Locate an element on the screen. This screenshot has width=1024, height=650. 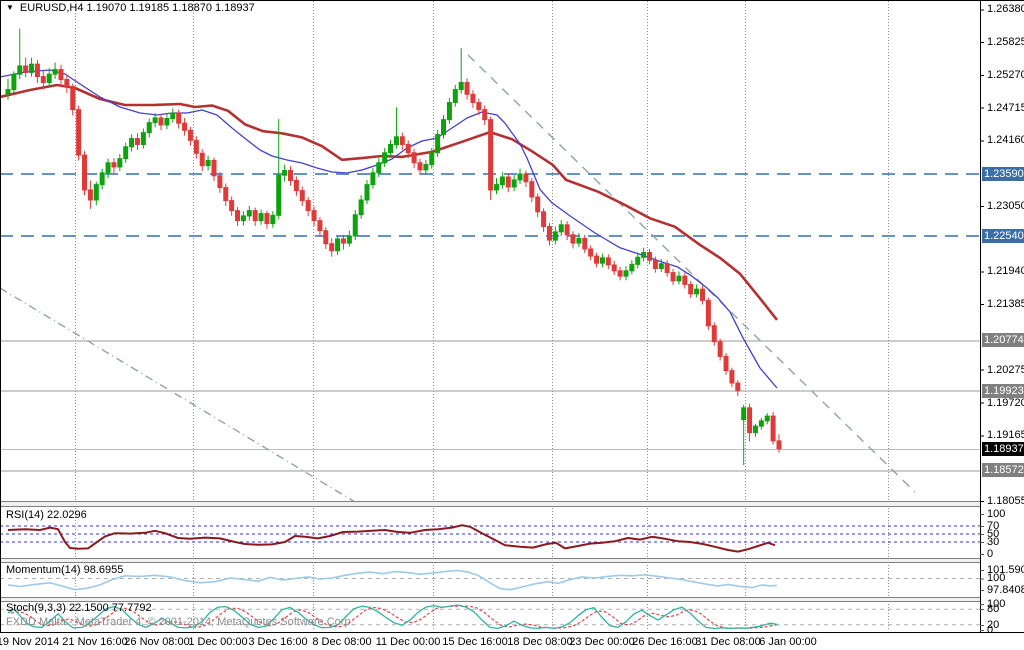
time-axis-label: 15 Dec 16:00 is located at coordinates (475, 642).